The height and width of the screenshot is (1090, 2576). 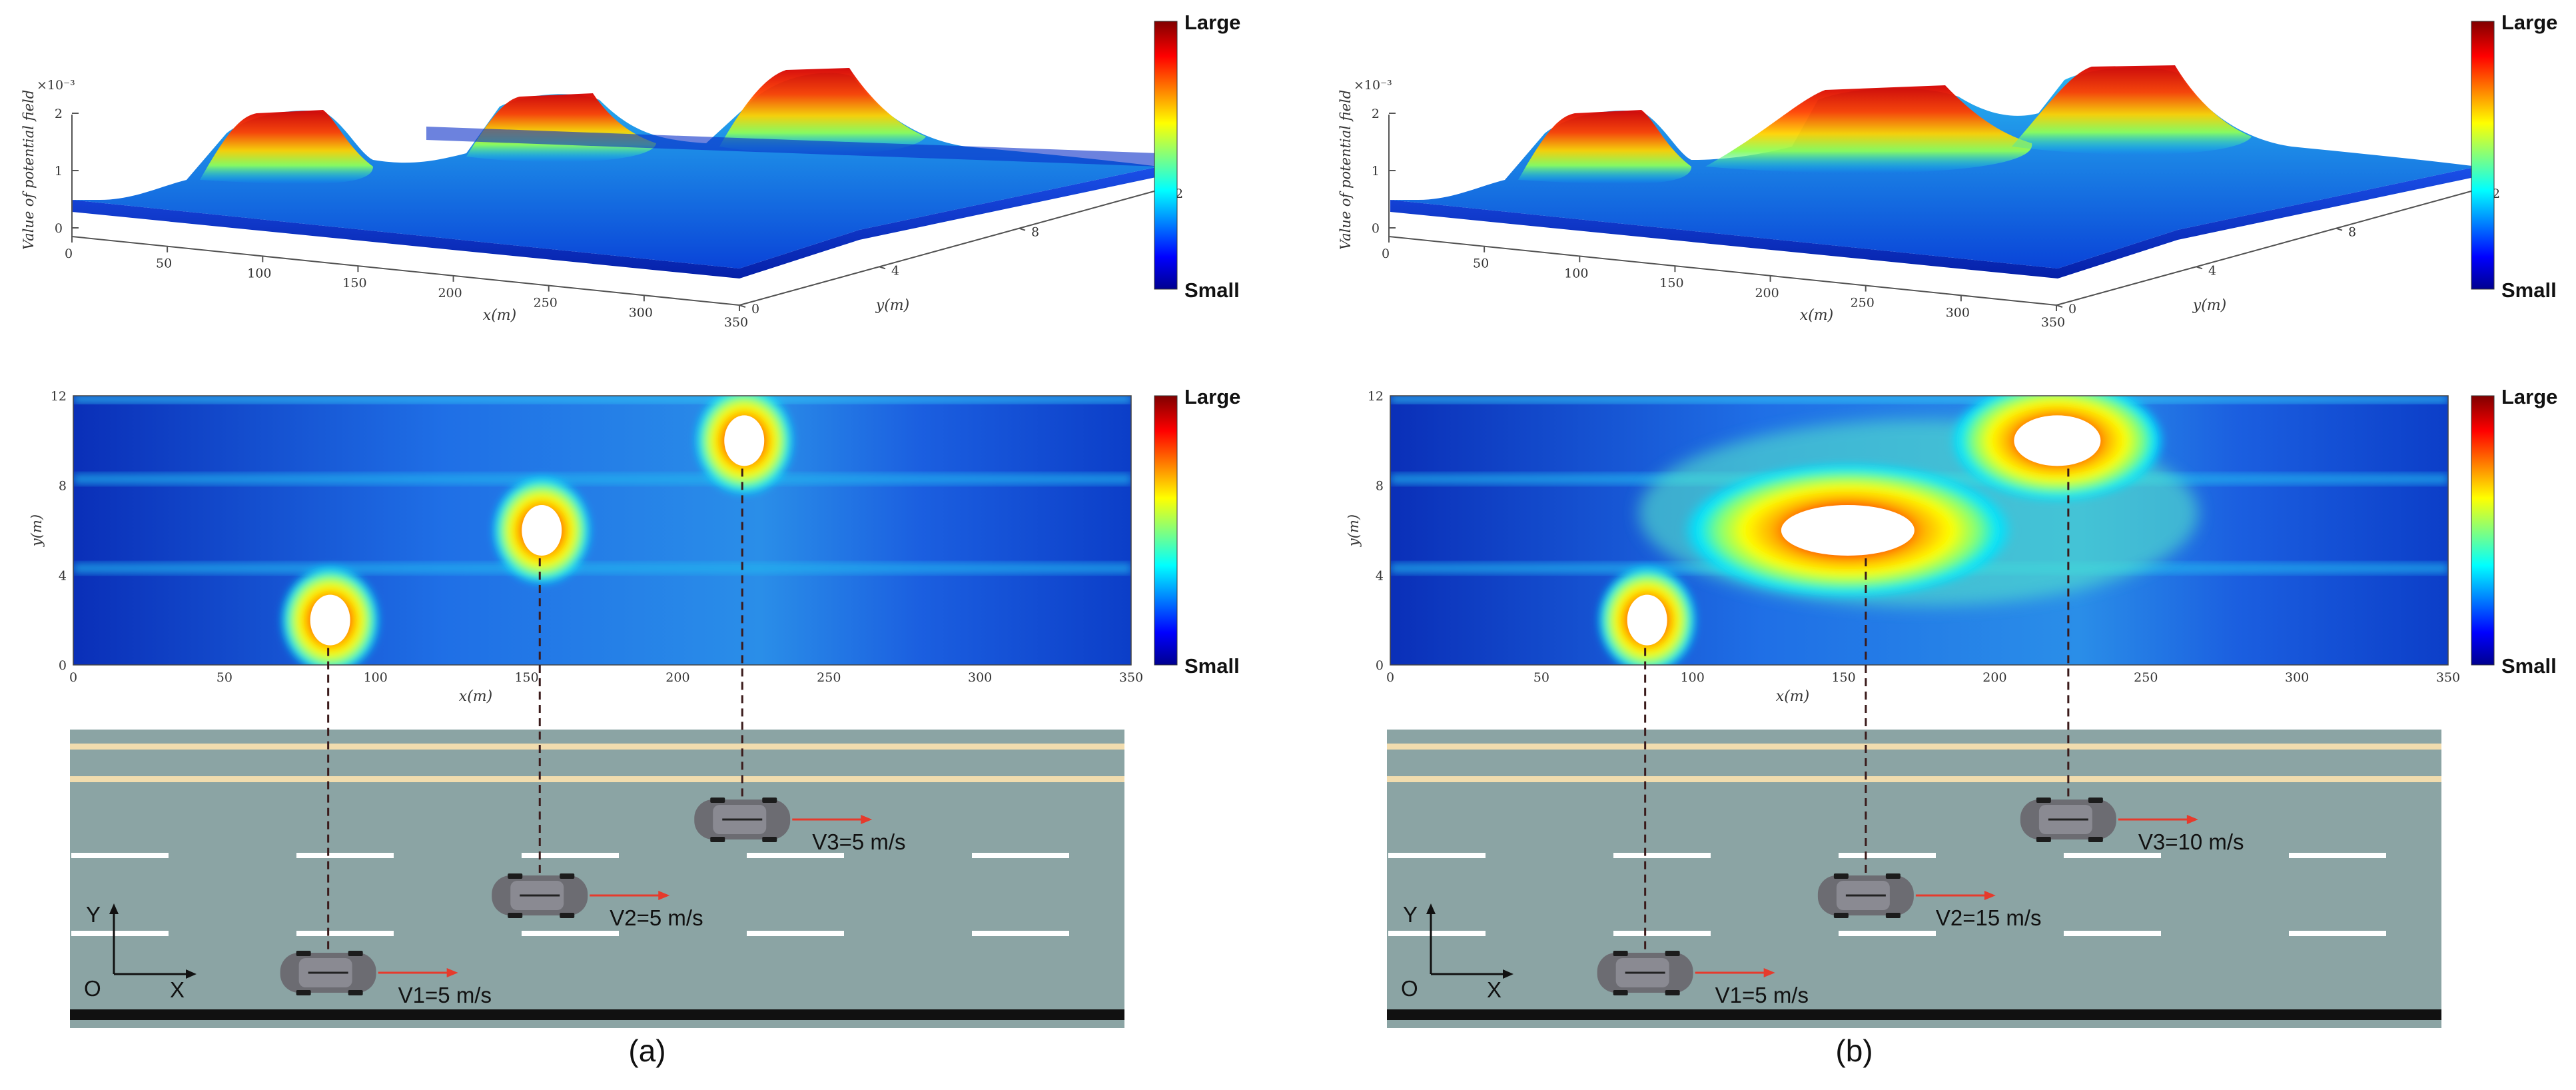 I want to click on surface-y-label: y(m), so click(x=892, y=305).